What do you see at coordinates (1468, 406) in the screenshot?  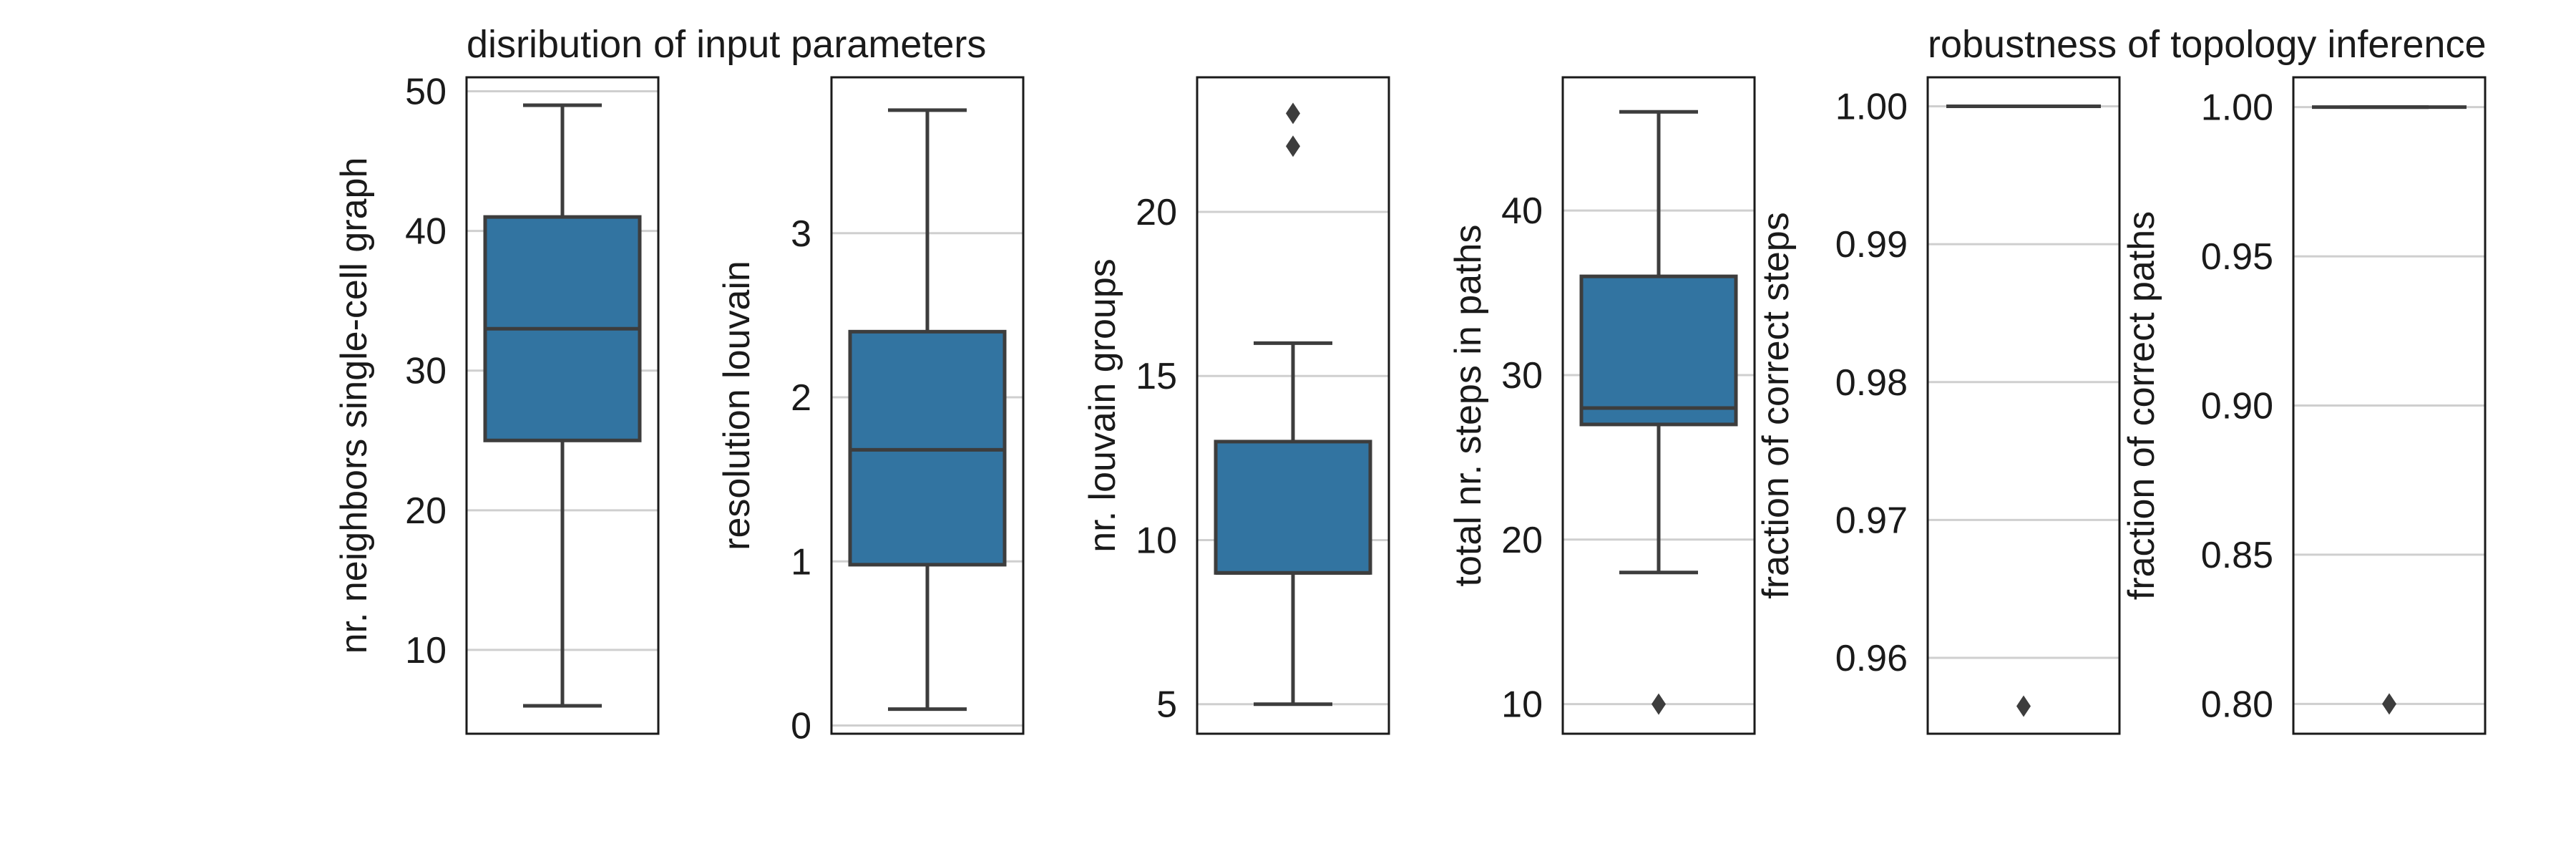 I see `y-axis-label: total nr. steps in paths` at bounding box center [1468, 406].